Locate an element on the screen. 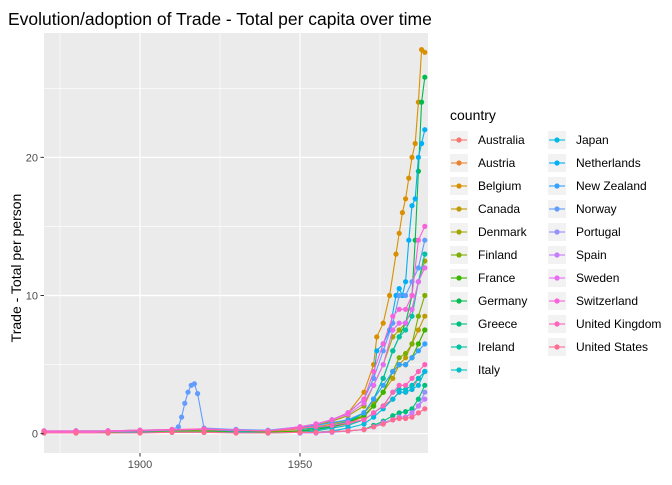 This screenshot has height=485, width=672. legend-item: Germany is located at coordinates (488, 301).